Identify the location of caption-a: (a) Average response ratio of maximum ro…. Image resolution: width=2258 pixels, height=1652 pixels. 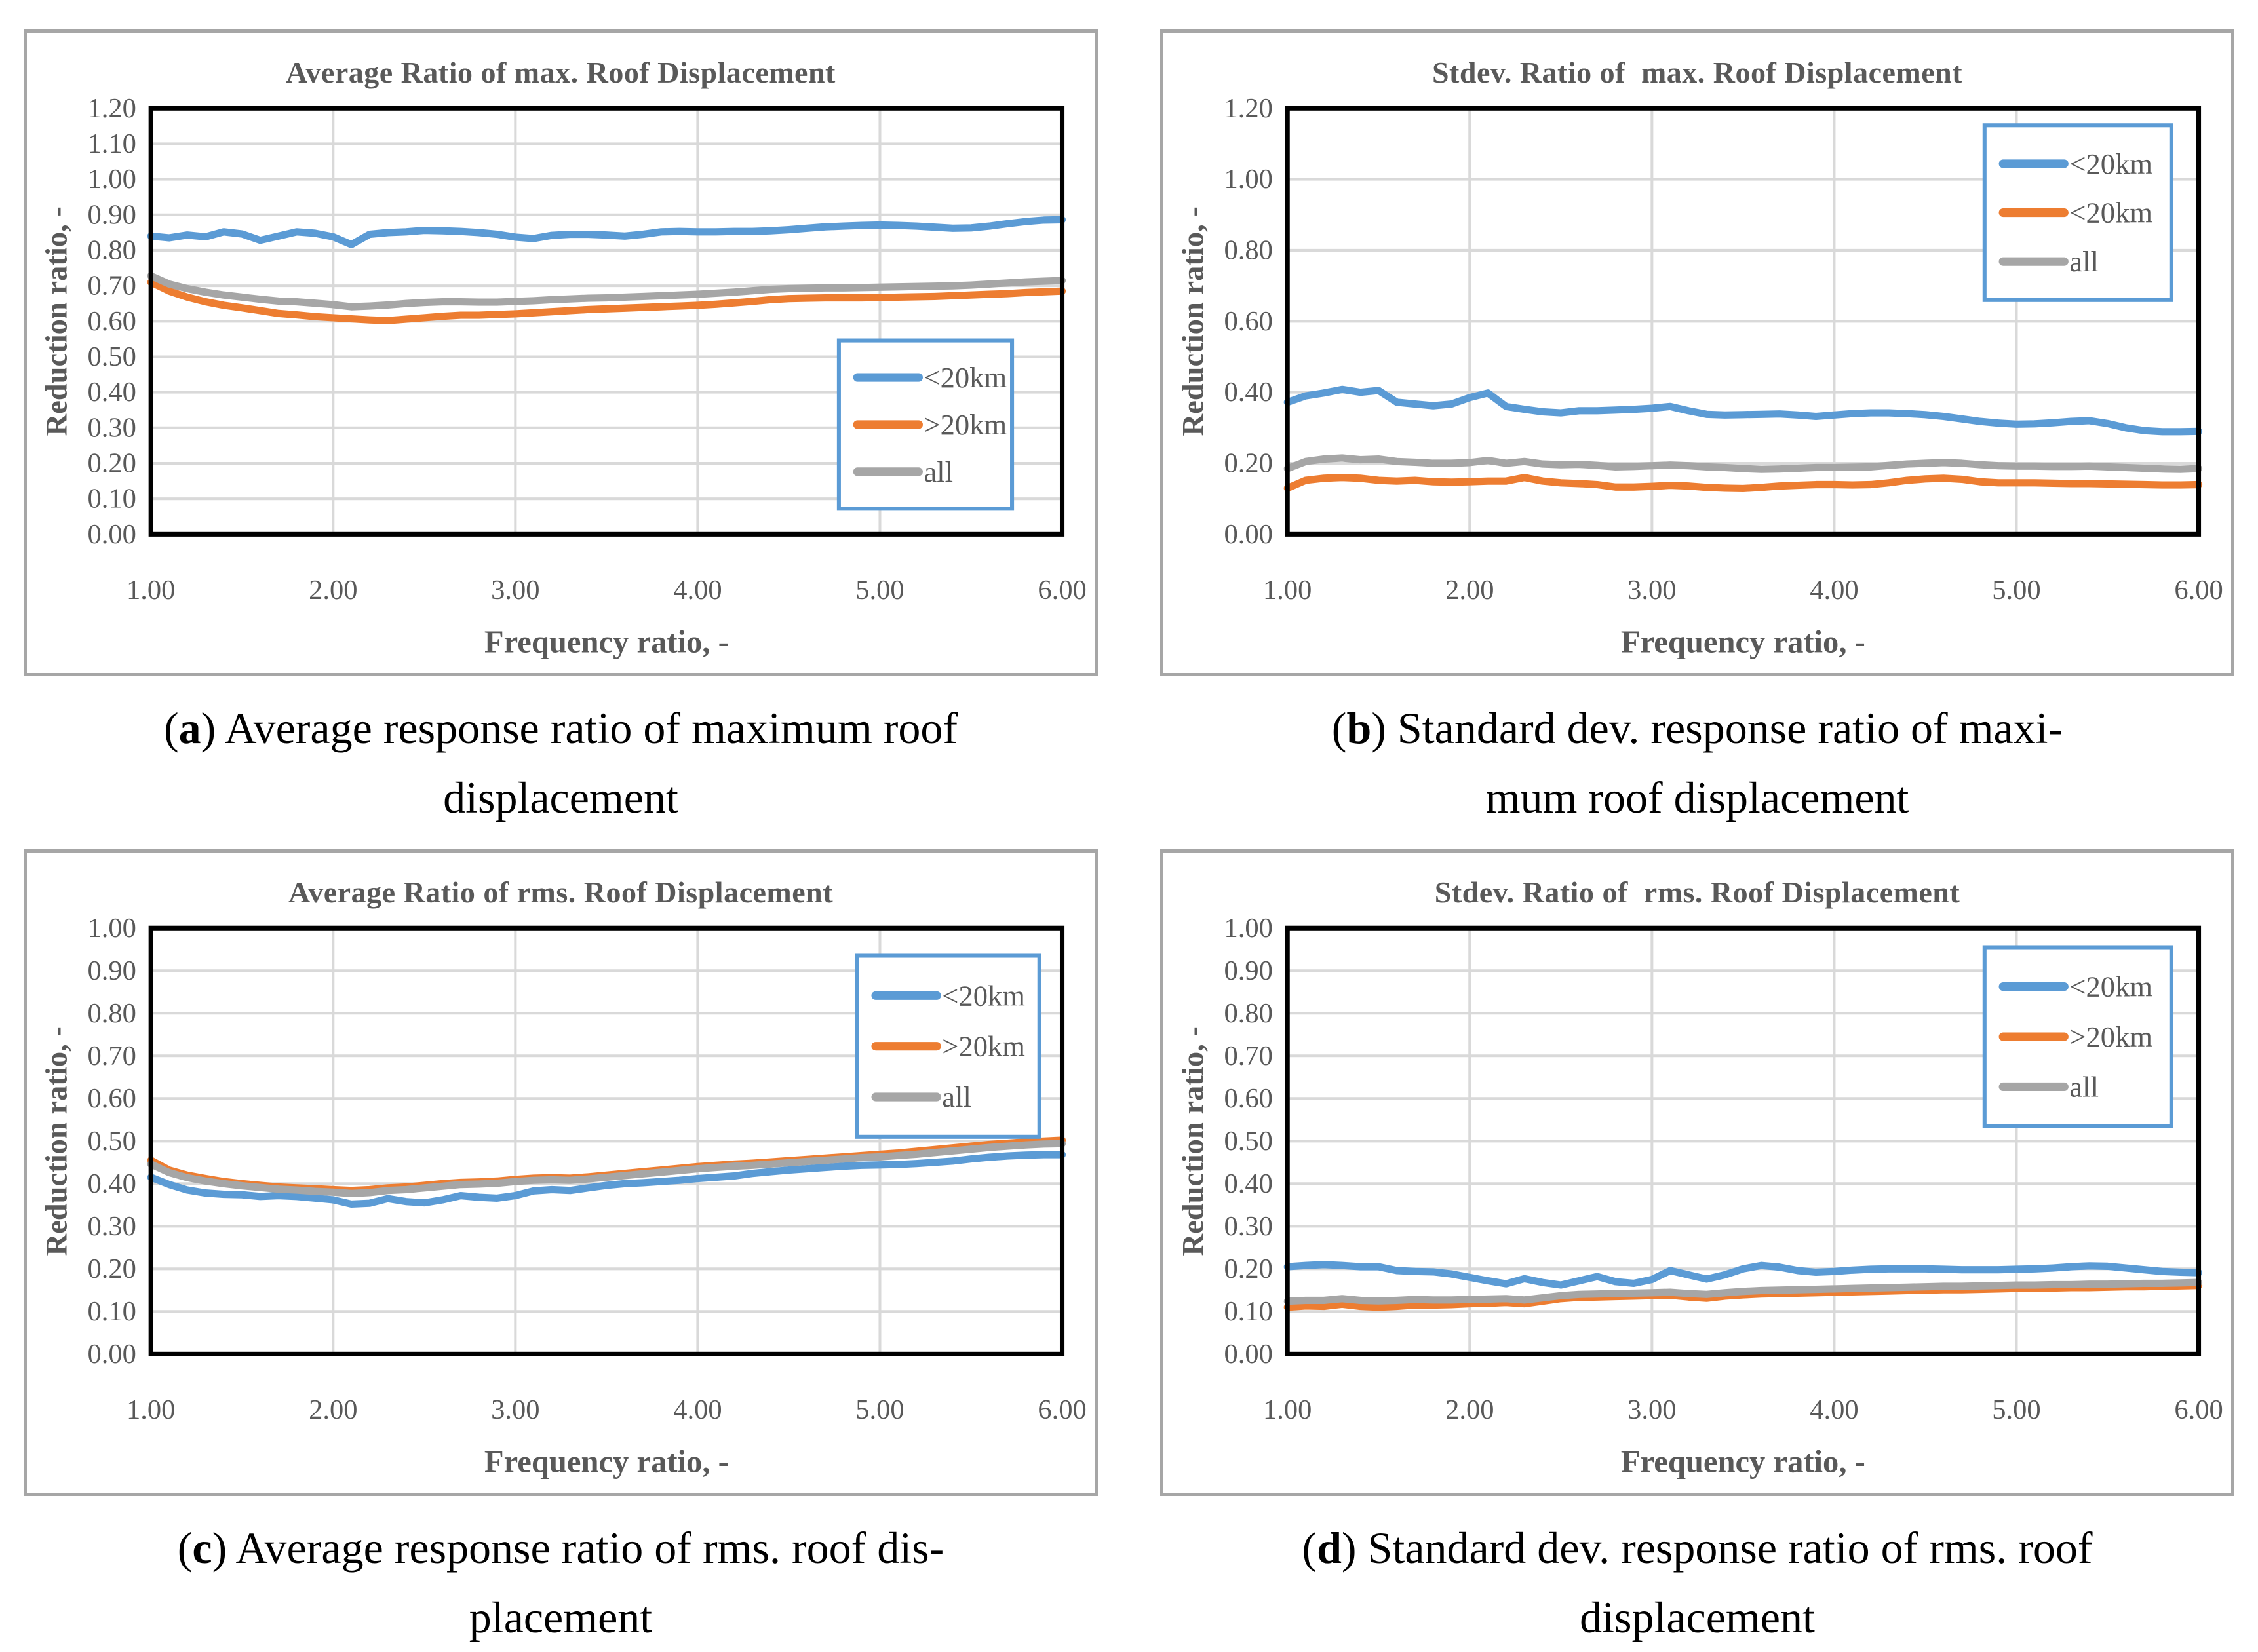
(561, 763).